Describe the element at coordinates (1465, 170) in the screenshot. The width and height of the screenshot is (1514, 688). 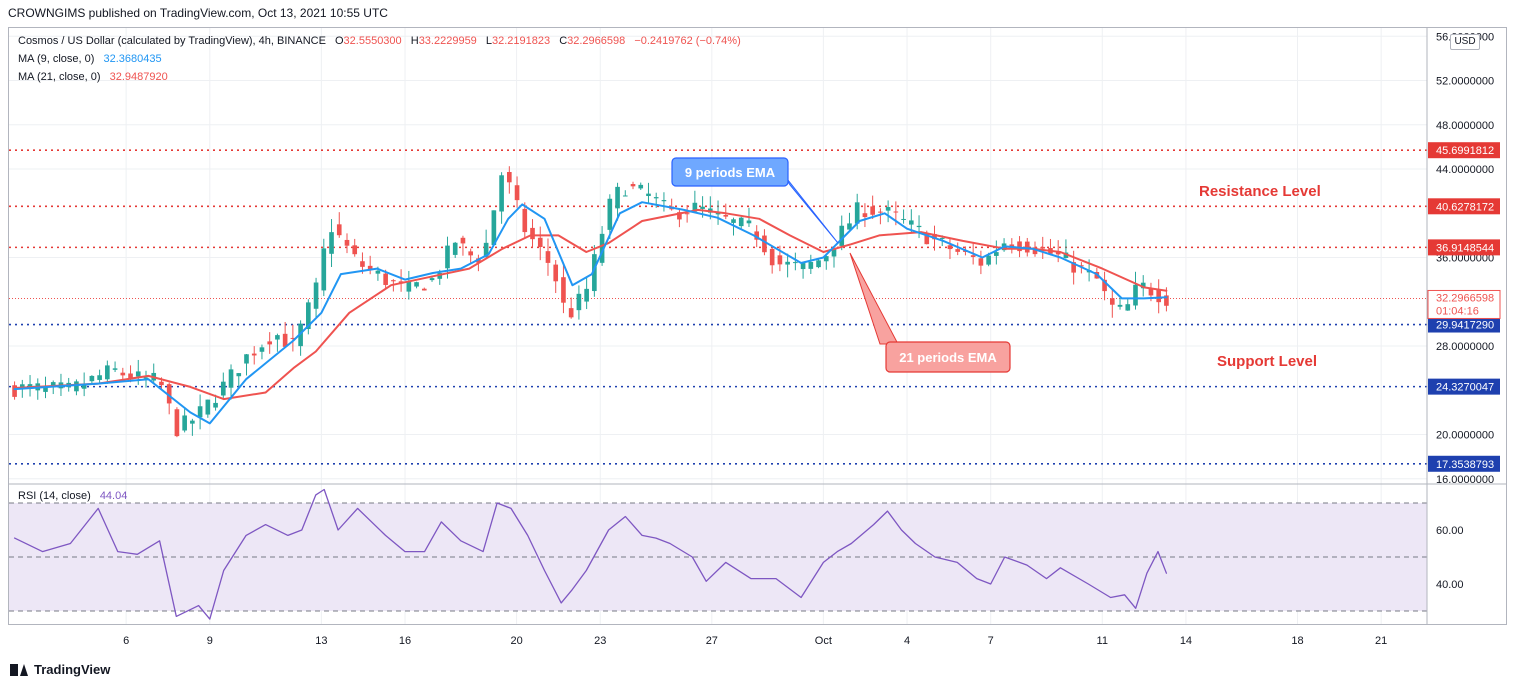
I see `price-tick-label: 44.0000000` at that location.